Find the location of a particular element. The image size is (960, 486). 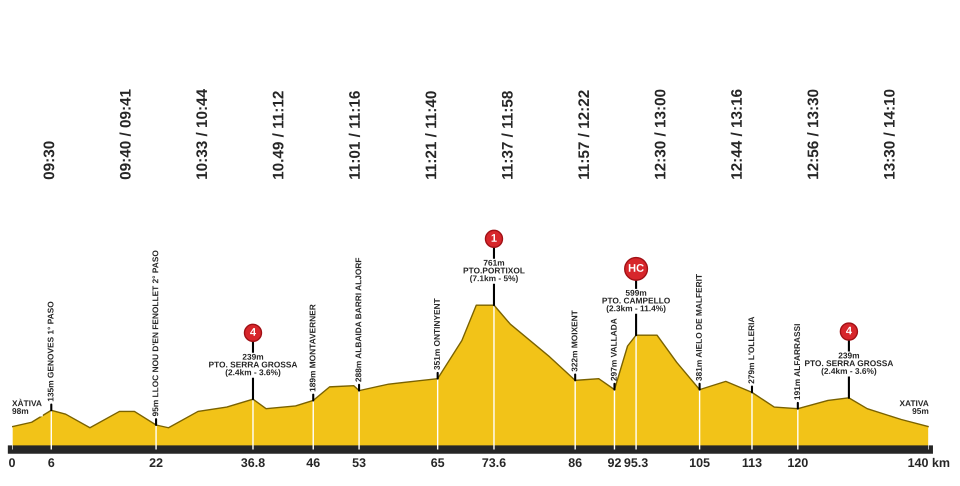

text: 11:21 / 11:40 is located at coordinates (430, 135).